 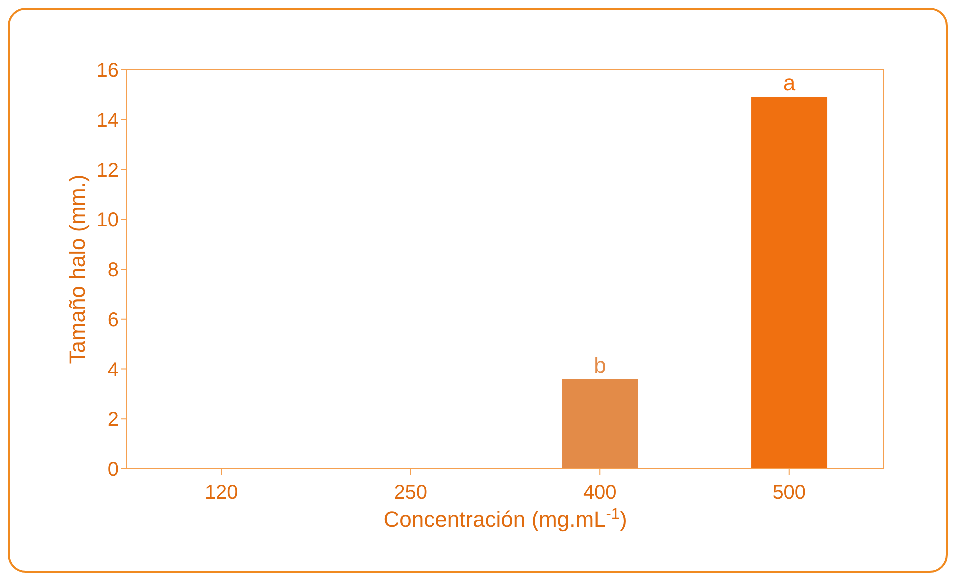 I want to click on y-tick-label: 2, so click(x=113, y=420).